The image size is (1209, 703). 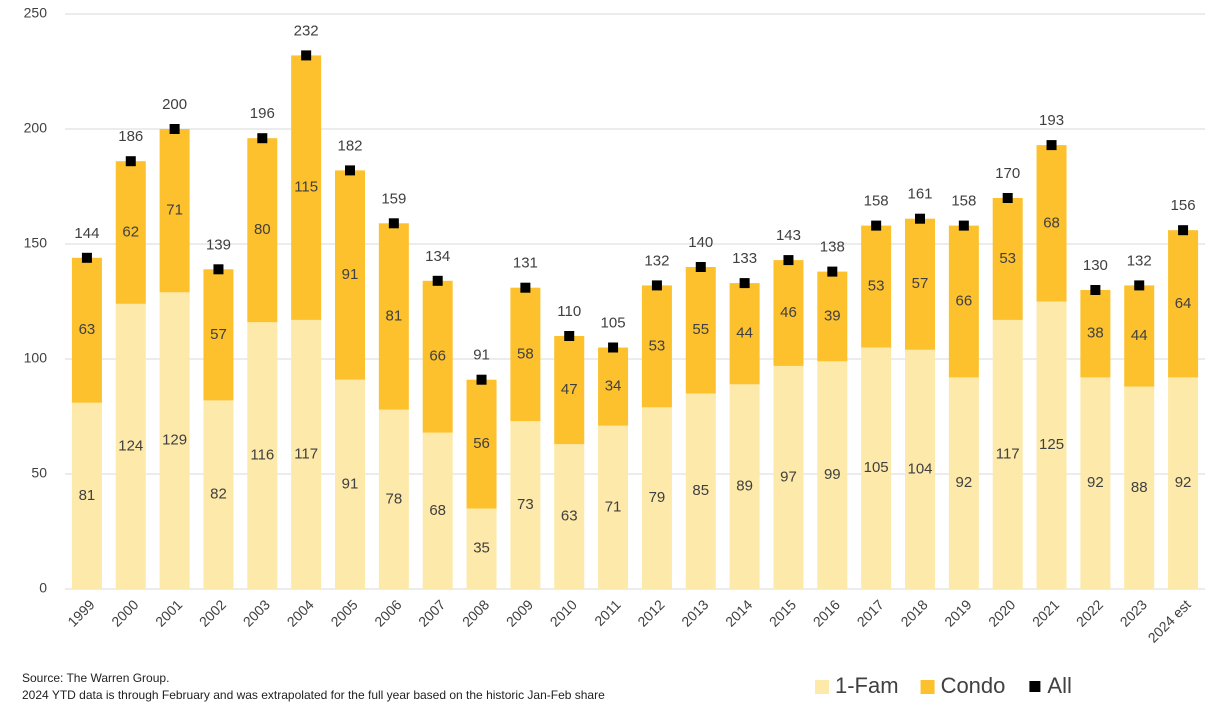 What do you see at coordinates (525, 353) in the screenshot?
I see `segment-label: 58` at bounding box center [525, 353].